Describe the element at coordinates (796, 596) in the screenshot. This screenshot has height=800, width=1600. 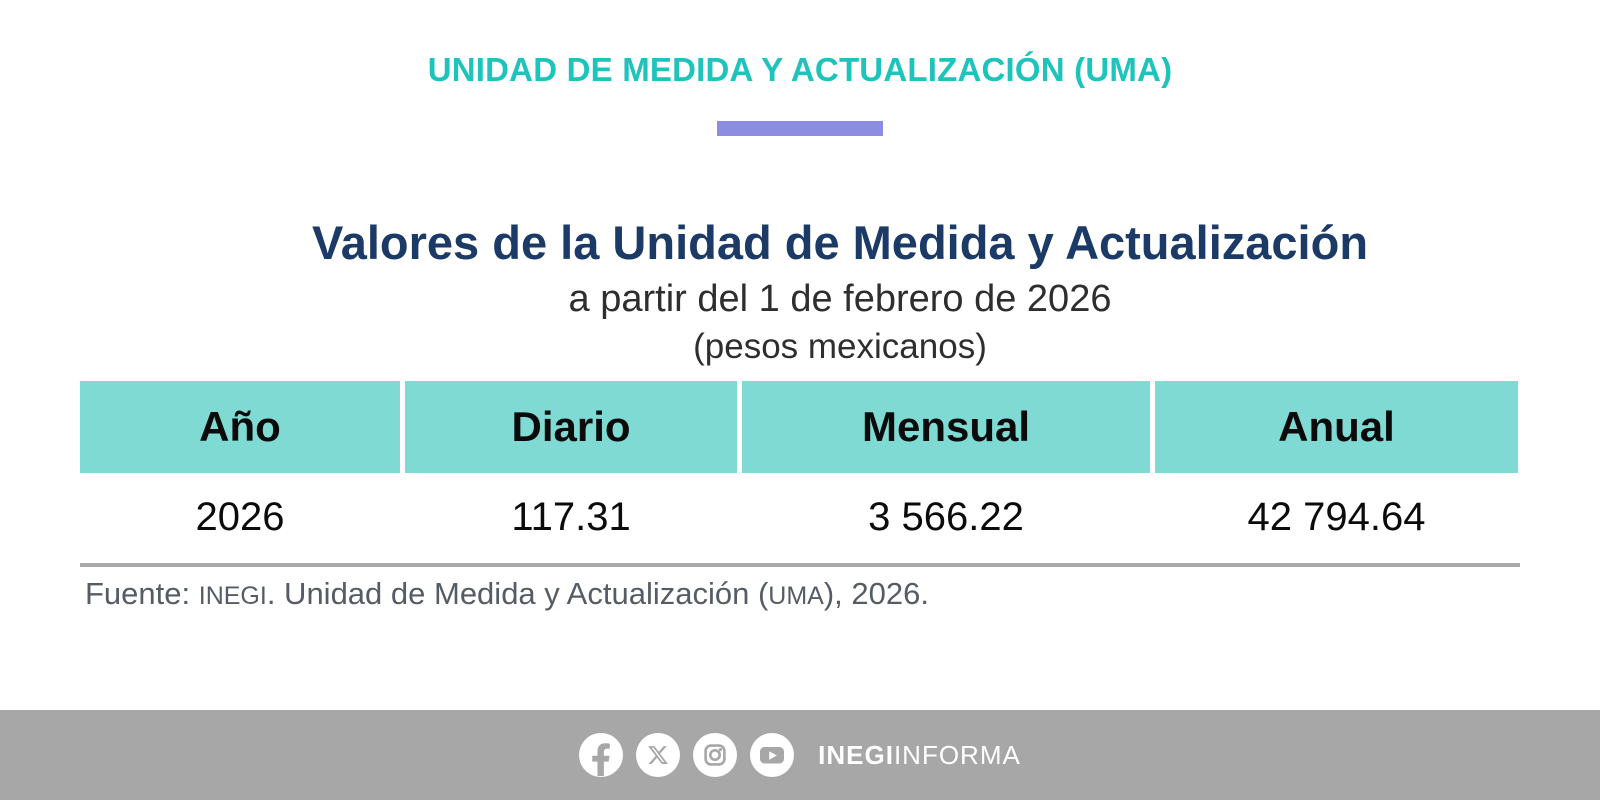
I see `source-acronym: UMA` at that location.